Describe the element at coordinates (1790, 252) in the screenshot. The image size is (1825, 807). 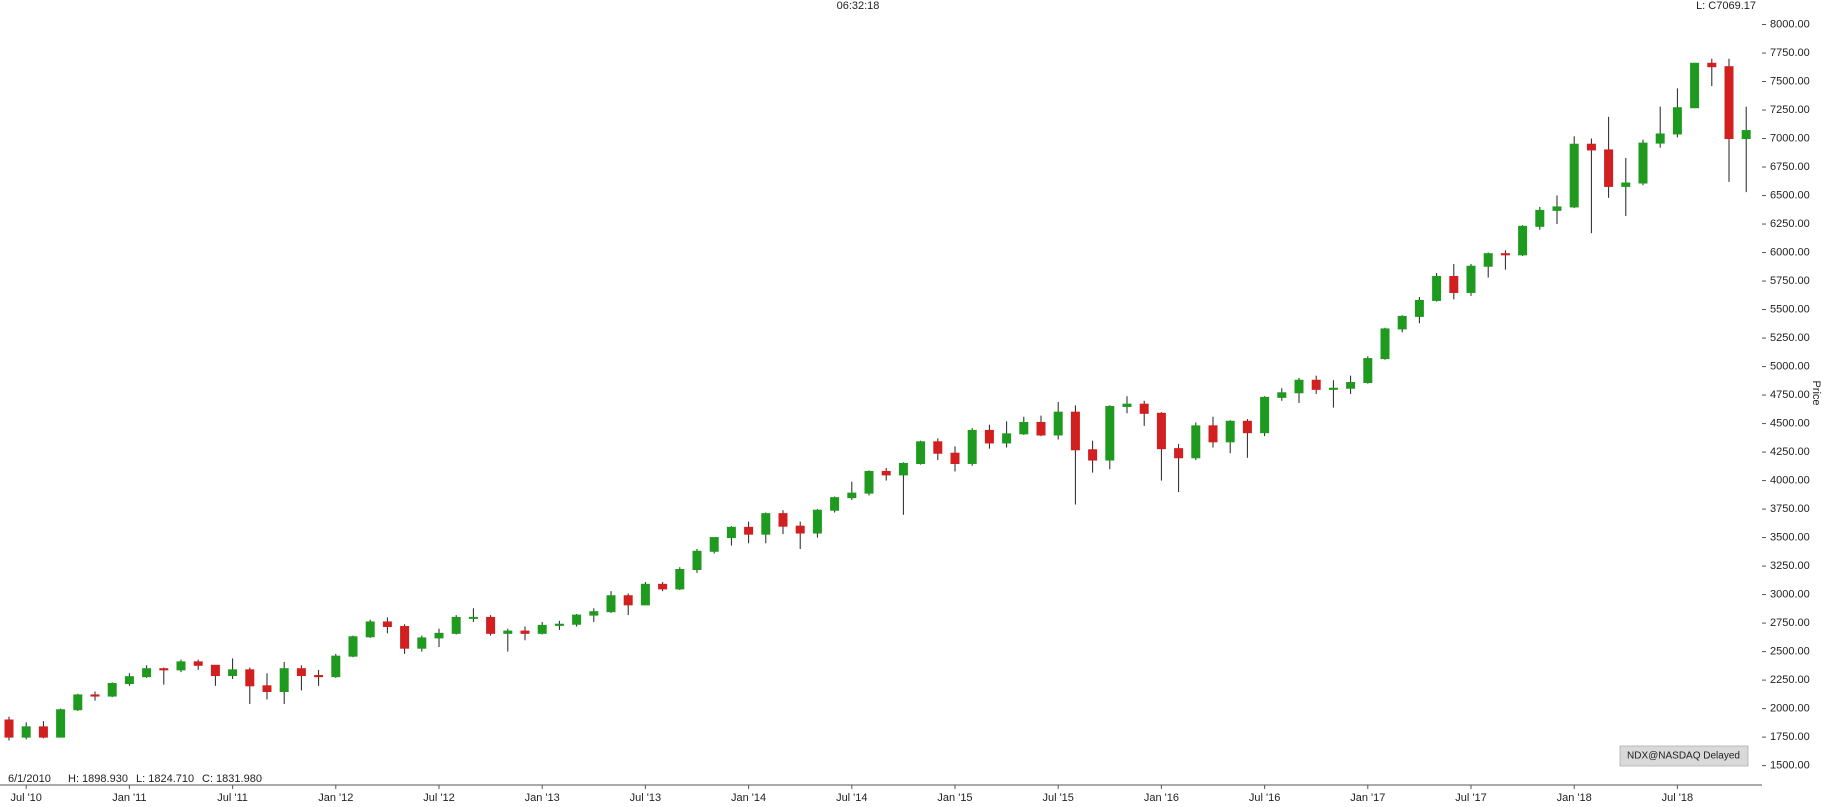
I see `y-tick-label: 6000.00` at that location.